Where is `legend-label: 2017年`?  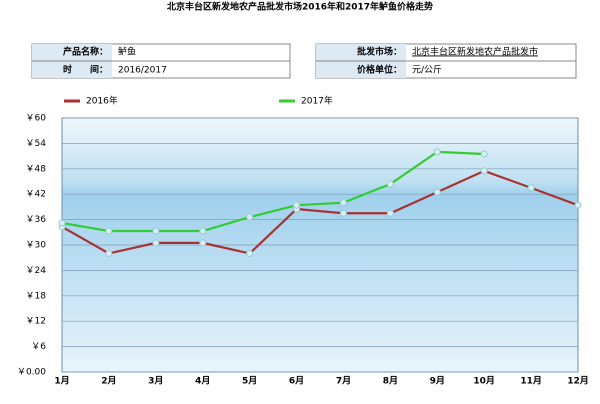
legend-label: 2017年 is located at coordinates (317, 101).